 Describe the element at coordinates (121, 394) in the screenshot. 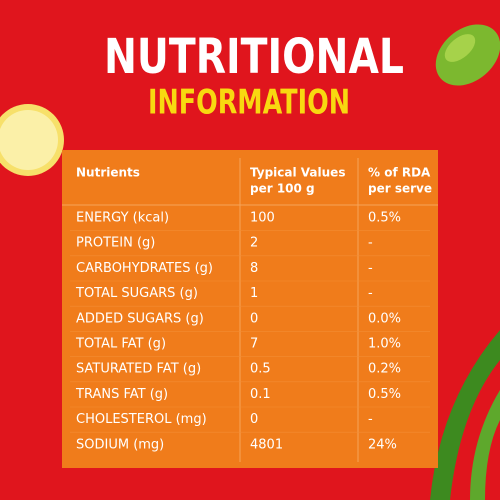

I see `table-cell: TRANS FAT (g)` at that location.